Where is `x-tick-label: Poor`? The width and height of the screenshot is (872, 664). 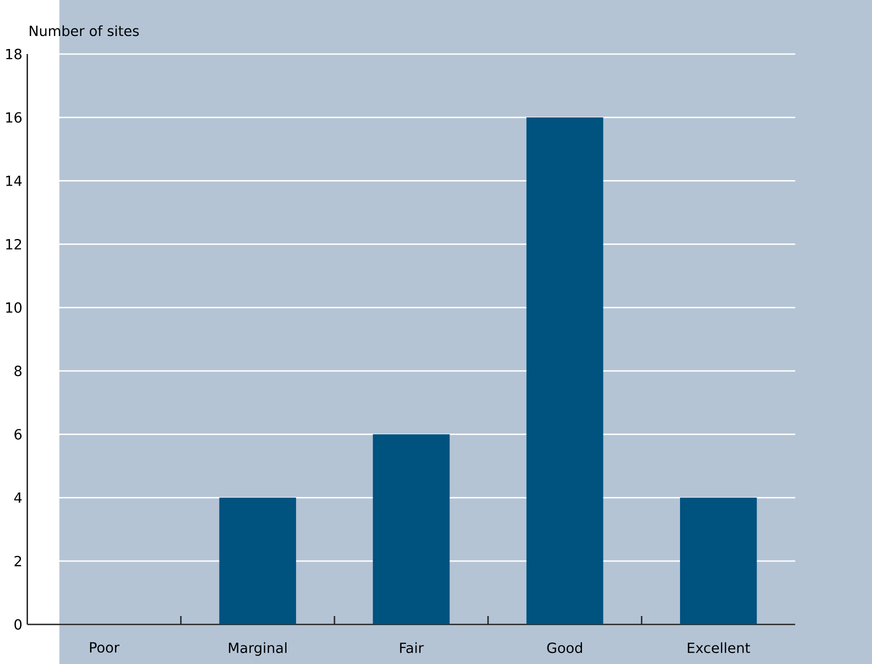 x-tick-label: Poor is located at coordinates (105, 647).